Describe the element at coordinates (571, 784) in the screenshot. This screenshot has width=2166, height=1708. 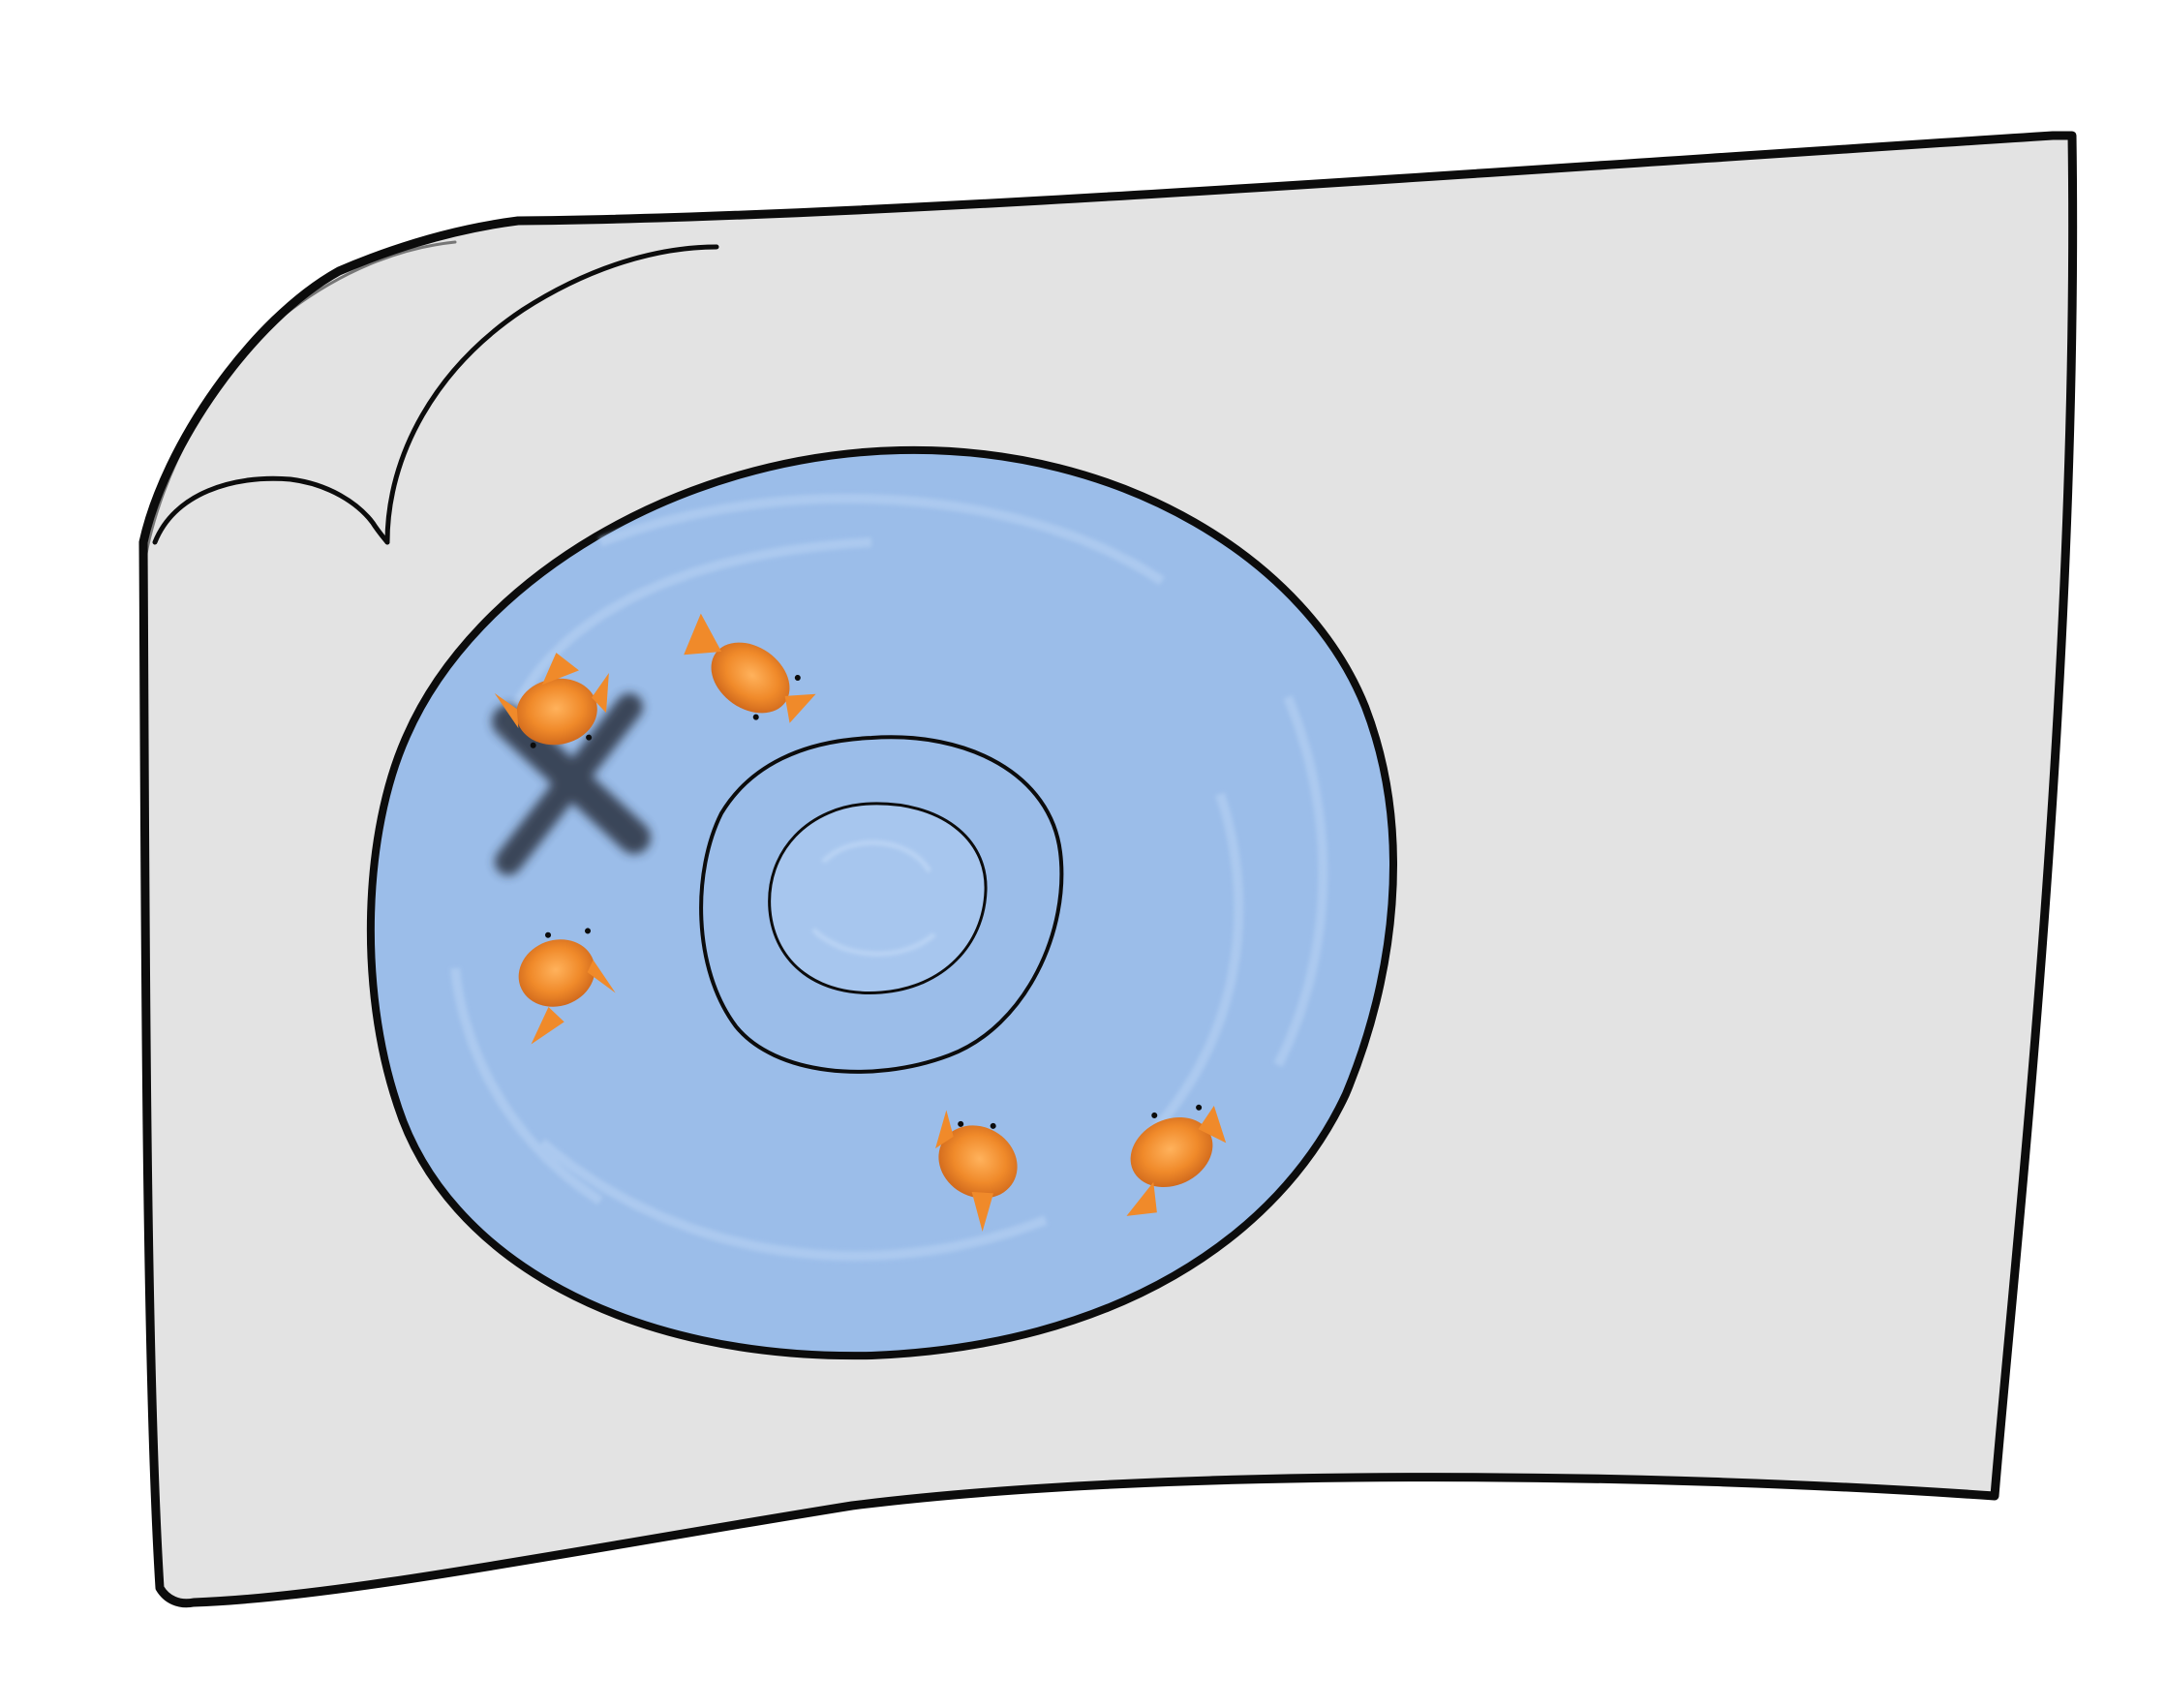
I see `x-mark` at that location.